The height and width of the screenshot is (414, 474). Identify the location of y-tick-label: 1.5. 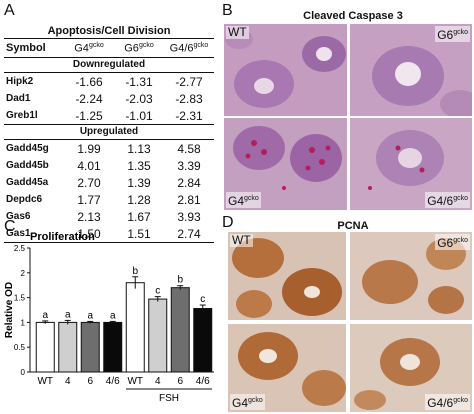
(20, 298).